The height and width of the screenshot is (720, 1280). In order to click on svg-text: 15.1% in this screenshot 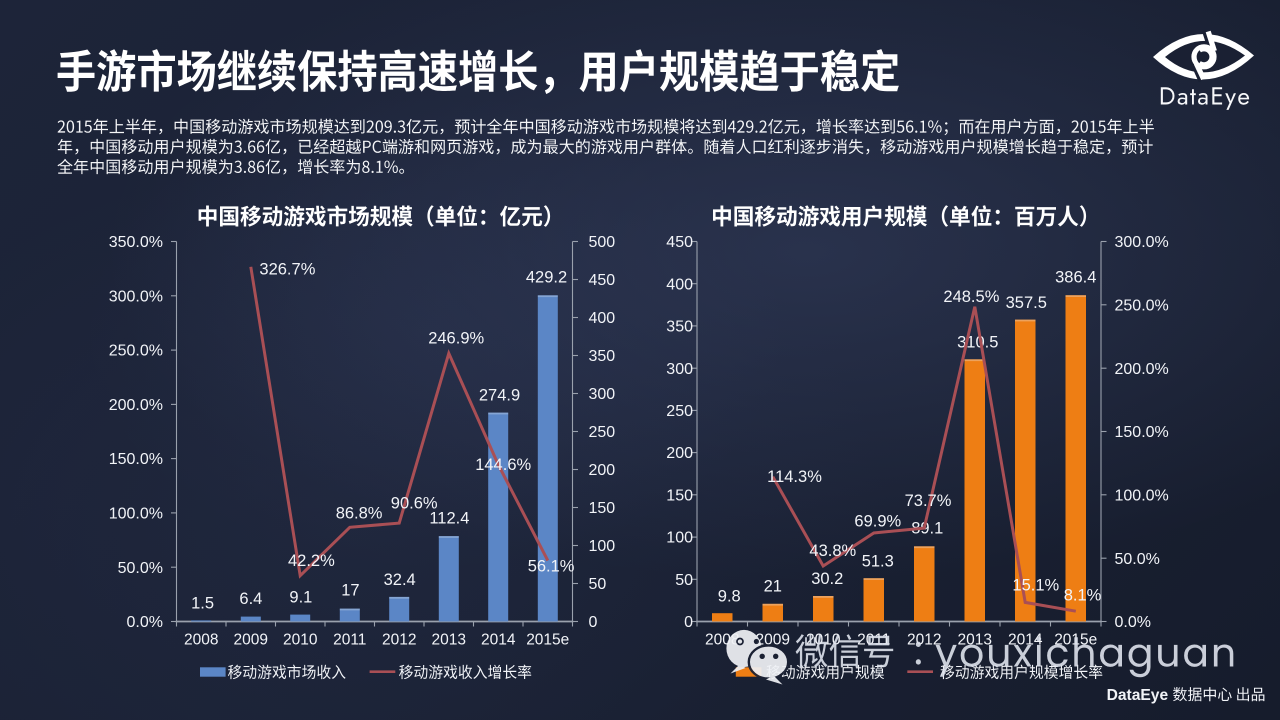, I will do `click(1035, 586)`.